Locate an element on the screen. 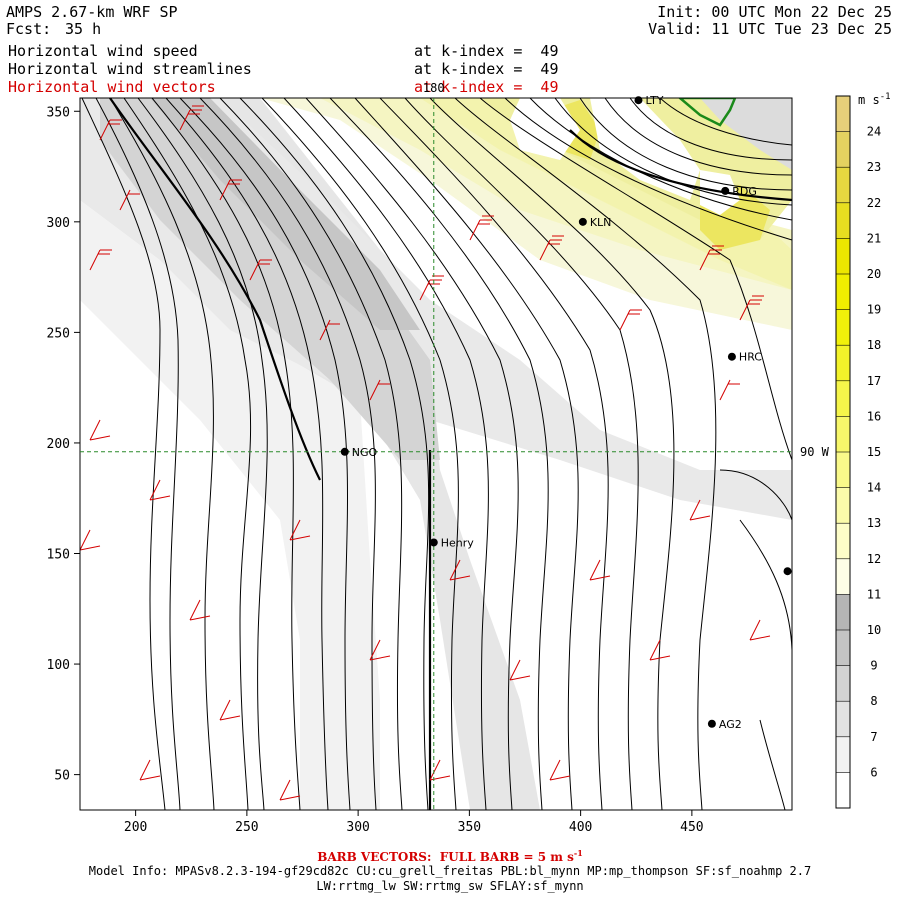 This screenshot has width=900, height=900. colorbar-label: 11 is located at coordinates (874, 594).